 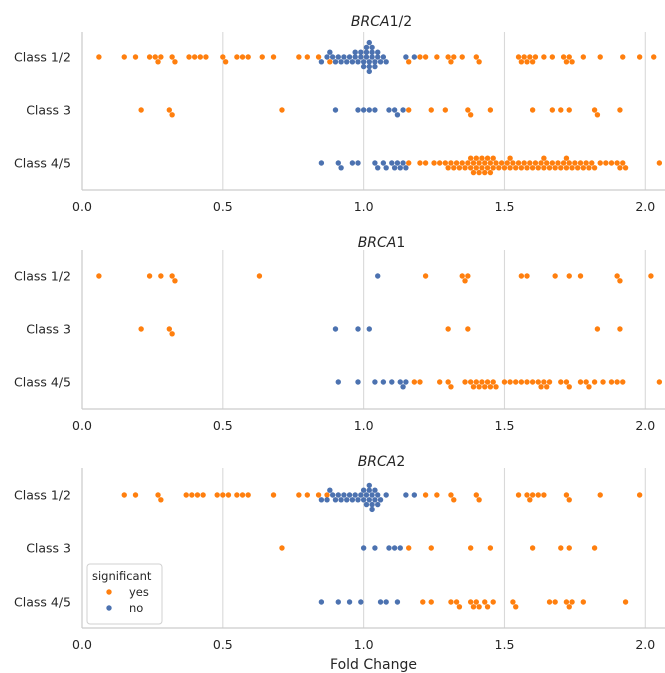 I want to click on x-tick-label: 1.5, so click(x=505, y=206).